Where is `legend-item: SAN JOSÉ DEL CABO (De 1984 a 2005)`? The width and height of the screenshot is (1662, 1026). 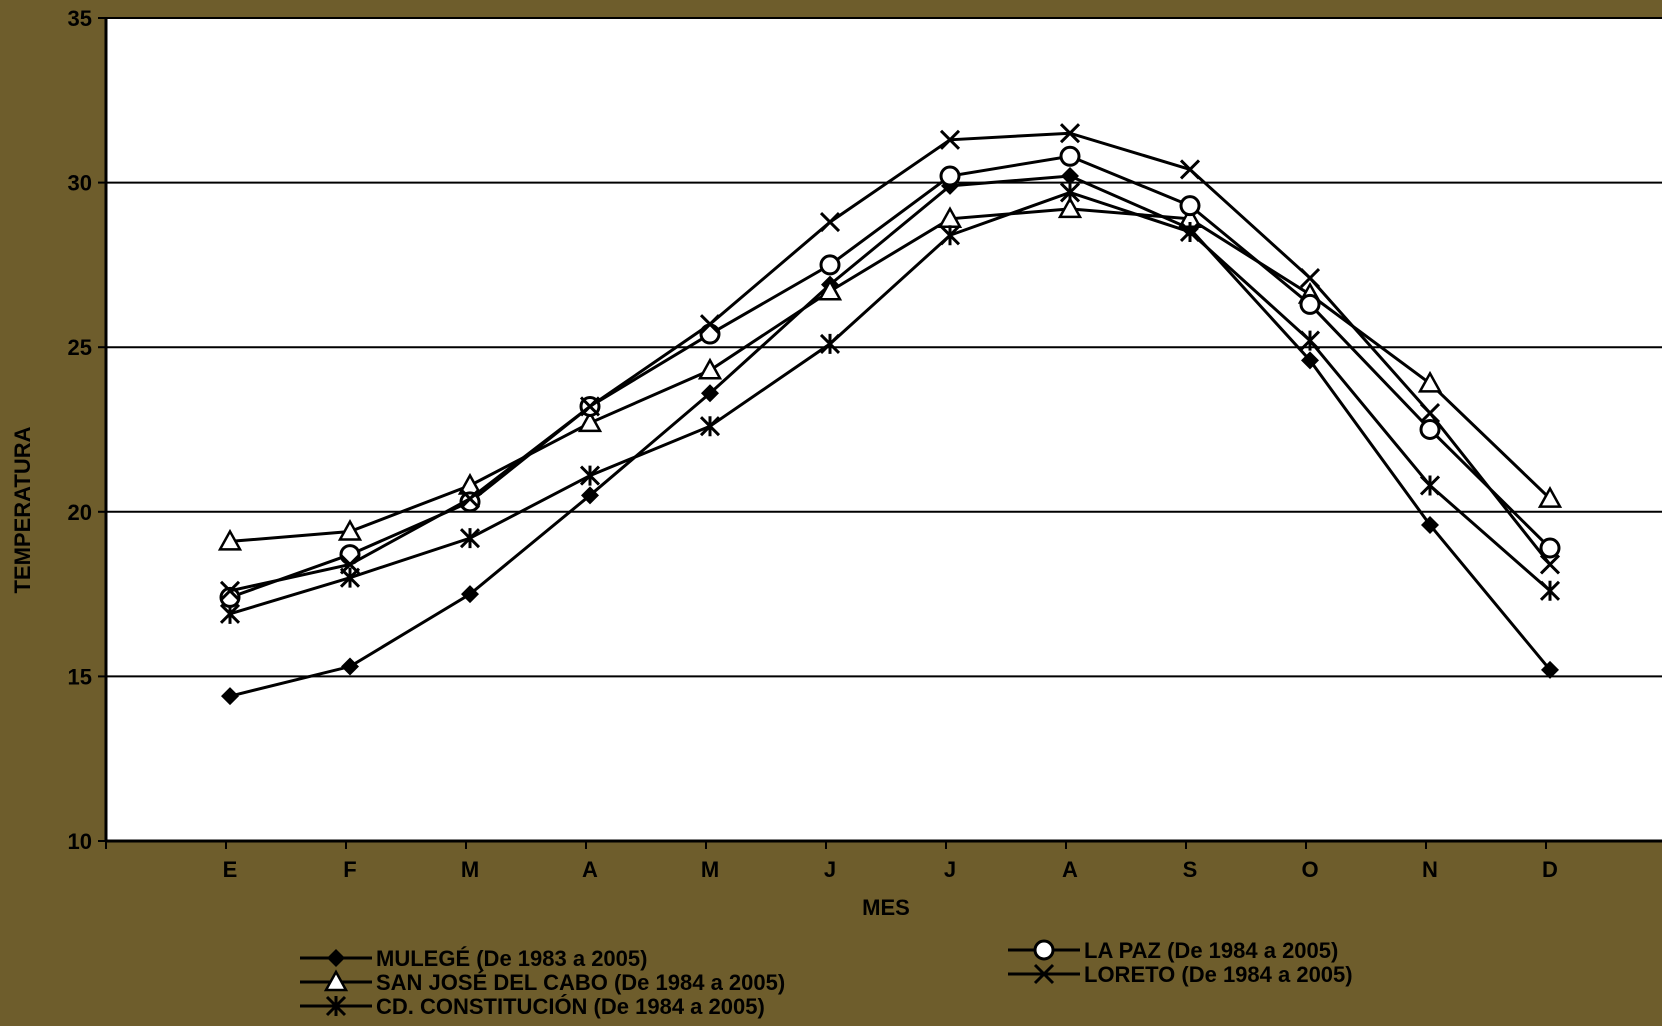
legend-item: SAN JOSÉ DEL CABO (De 1984 a 2005) is located at coordinates (542, 982).